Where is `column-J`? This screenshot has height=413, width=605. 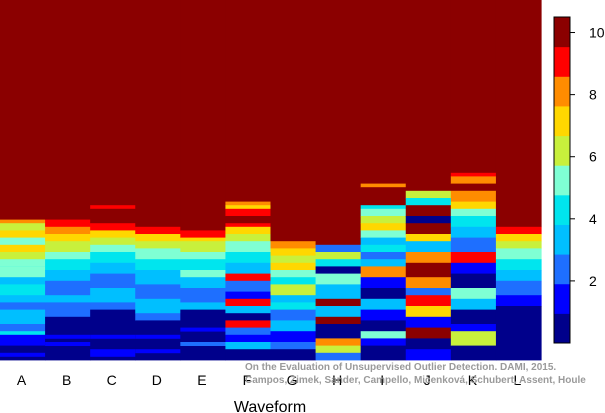
column-J is located at coordinates (428, 180).